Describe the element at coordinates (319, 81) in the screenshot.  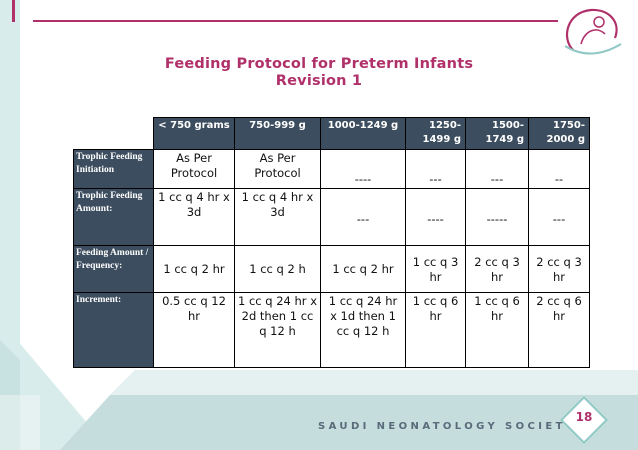
I see `title-line-2: Revision 1` at that location.